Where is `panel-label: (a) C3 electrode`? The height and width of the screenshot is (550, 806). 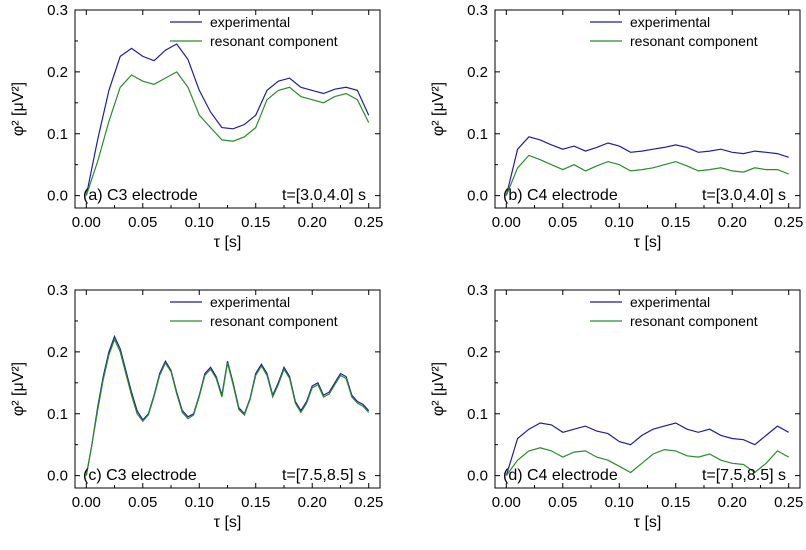
panel-label: (a) C3 electrode is located at coordinates (140, 195).